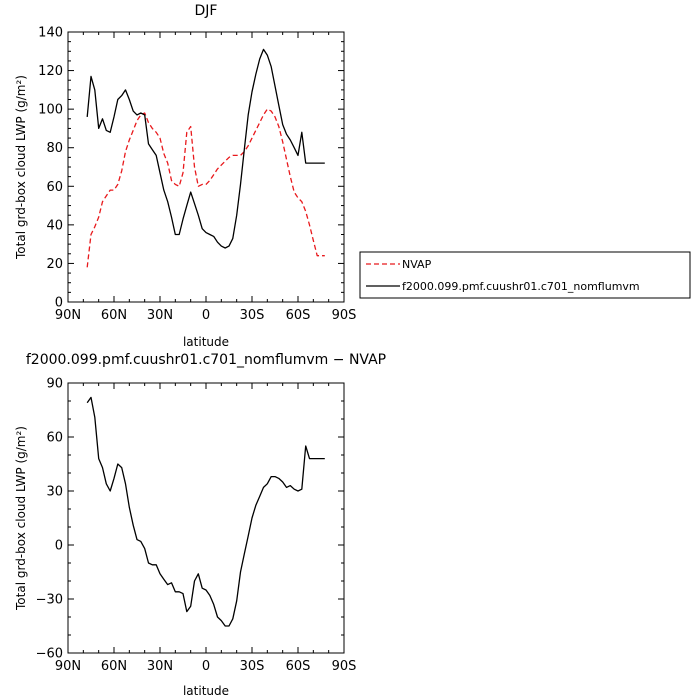 The width and height of the screenshot is (700, 700). Describe the element at coordinates (206, 11) in the screenshot. I see `chart-title: DJF` at that location.